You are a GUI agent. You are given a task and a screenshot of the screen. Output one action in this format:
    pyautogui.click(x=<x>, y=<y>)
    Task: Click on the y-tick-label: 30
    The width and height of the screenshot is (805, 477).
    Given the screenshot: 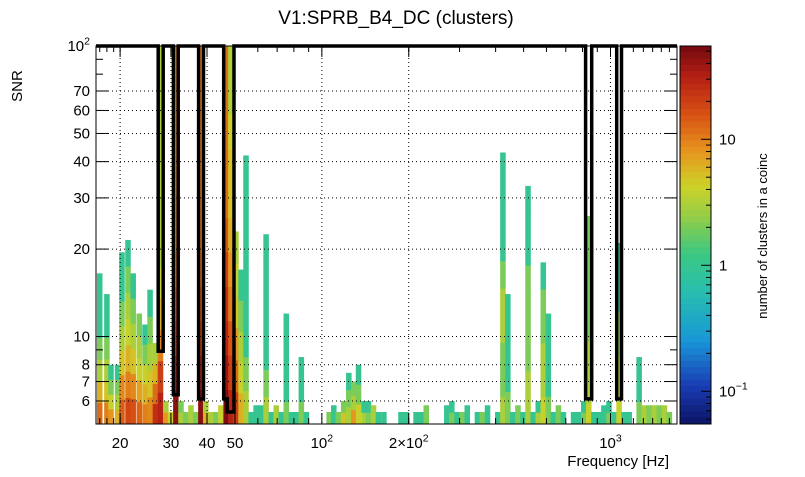 What is the action you would take?
    pyautogui.click(x=81, y=198)
    